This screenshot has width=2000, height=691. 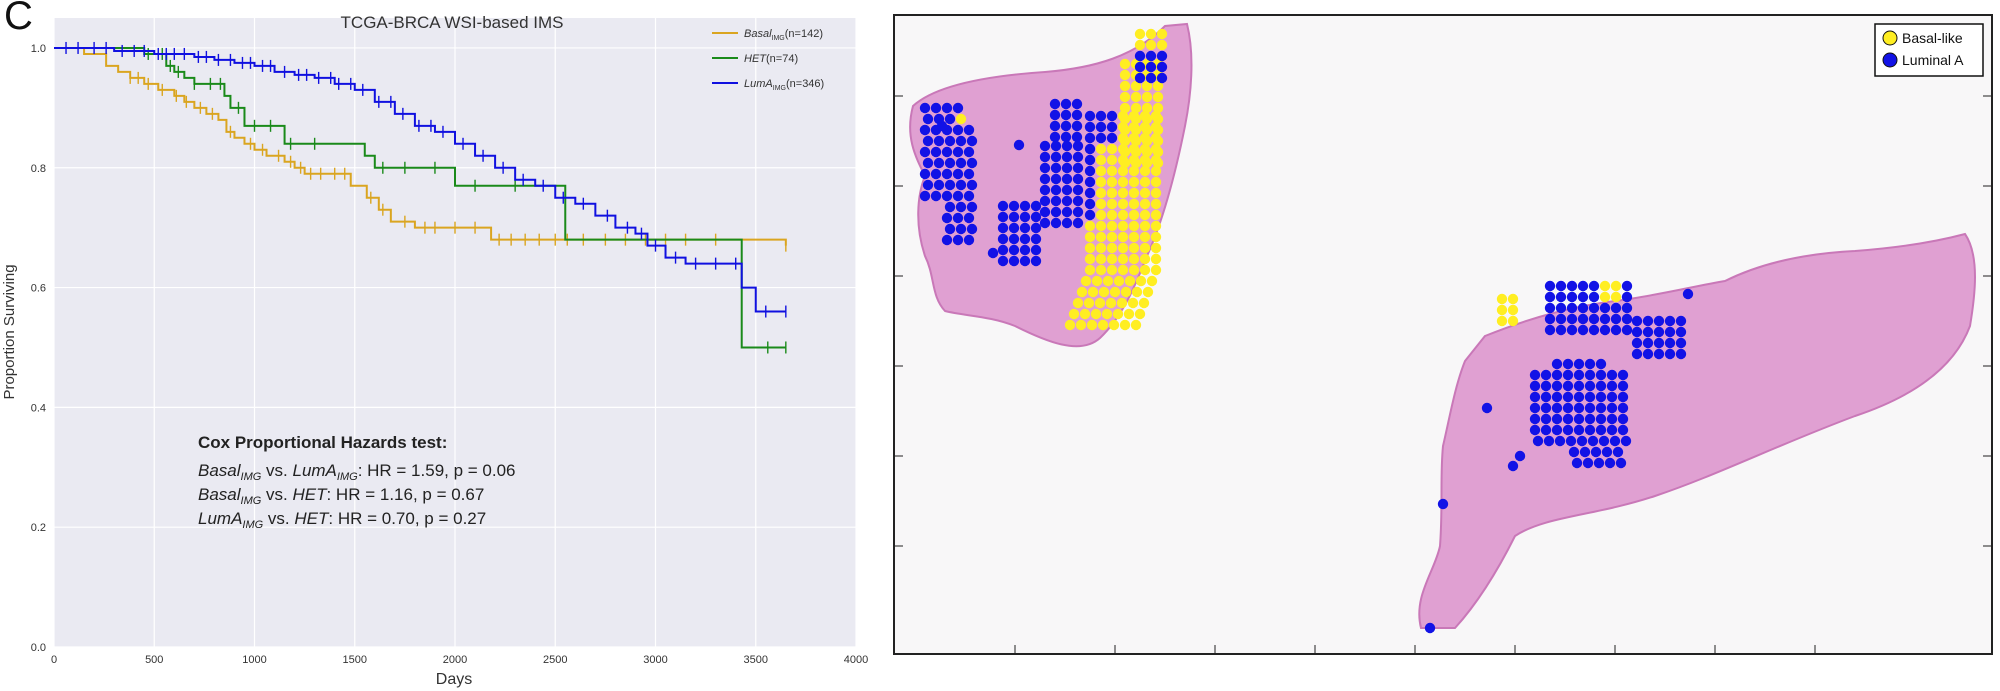 What do you see at coordinates (655, 660) in the screenshot?
I see `x-tick-label: 3000` at bounding box center [655, 660].